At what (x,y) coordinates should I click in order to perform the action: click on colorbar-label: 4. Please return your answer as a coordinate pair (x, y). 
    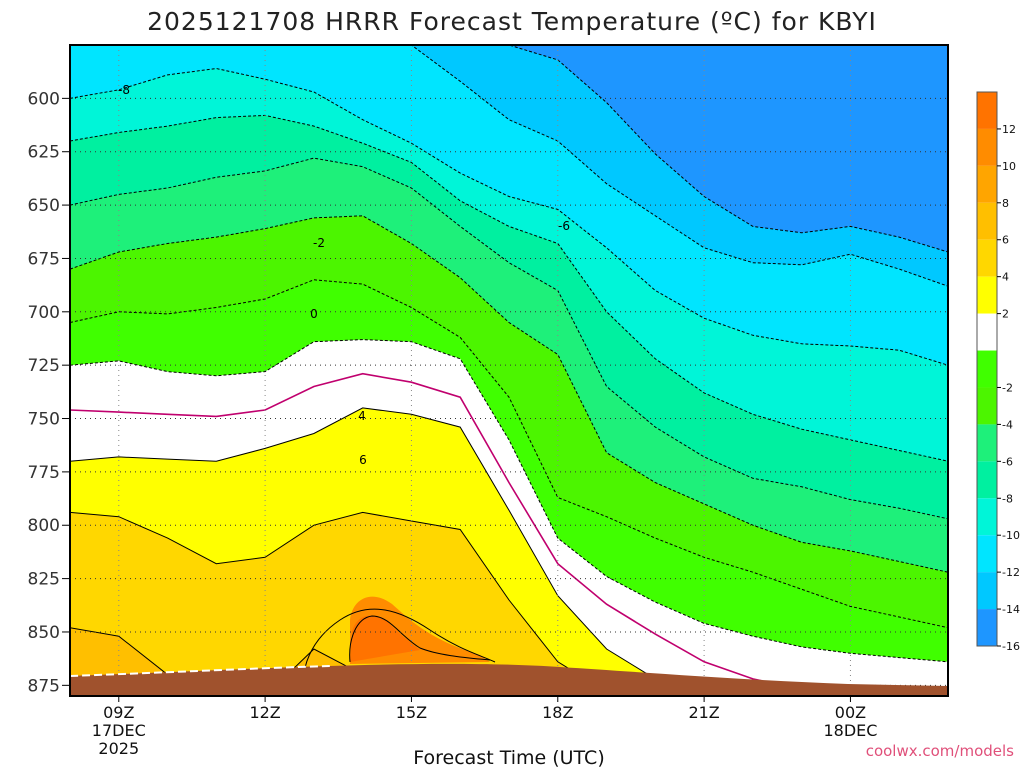
    Looking at the image, I should click on (1005, 277).